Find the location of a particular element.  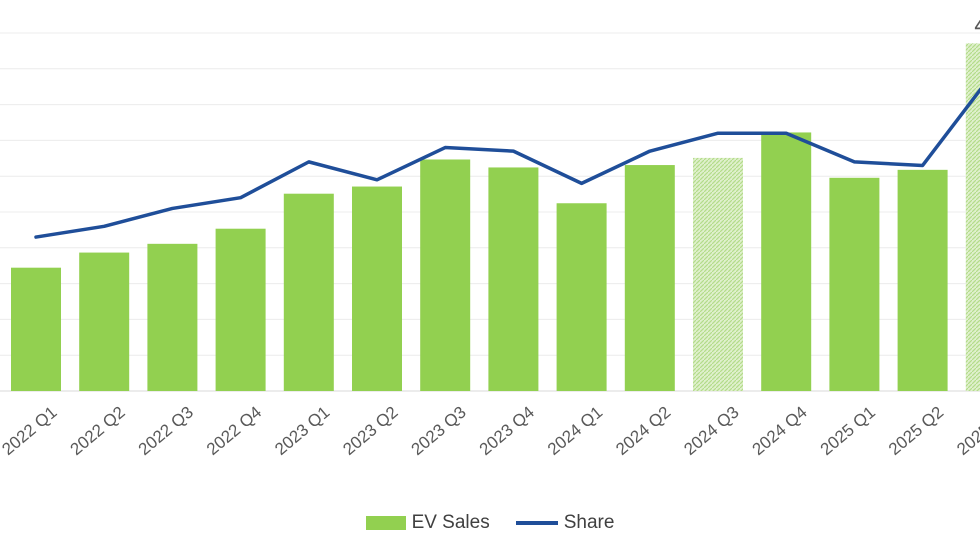

legend-label-share: Share is located at coordinates (589, 522).